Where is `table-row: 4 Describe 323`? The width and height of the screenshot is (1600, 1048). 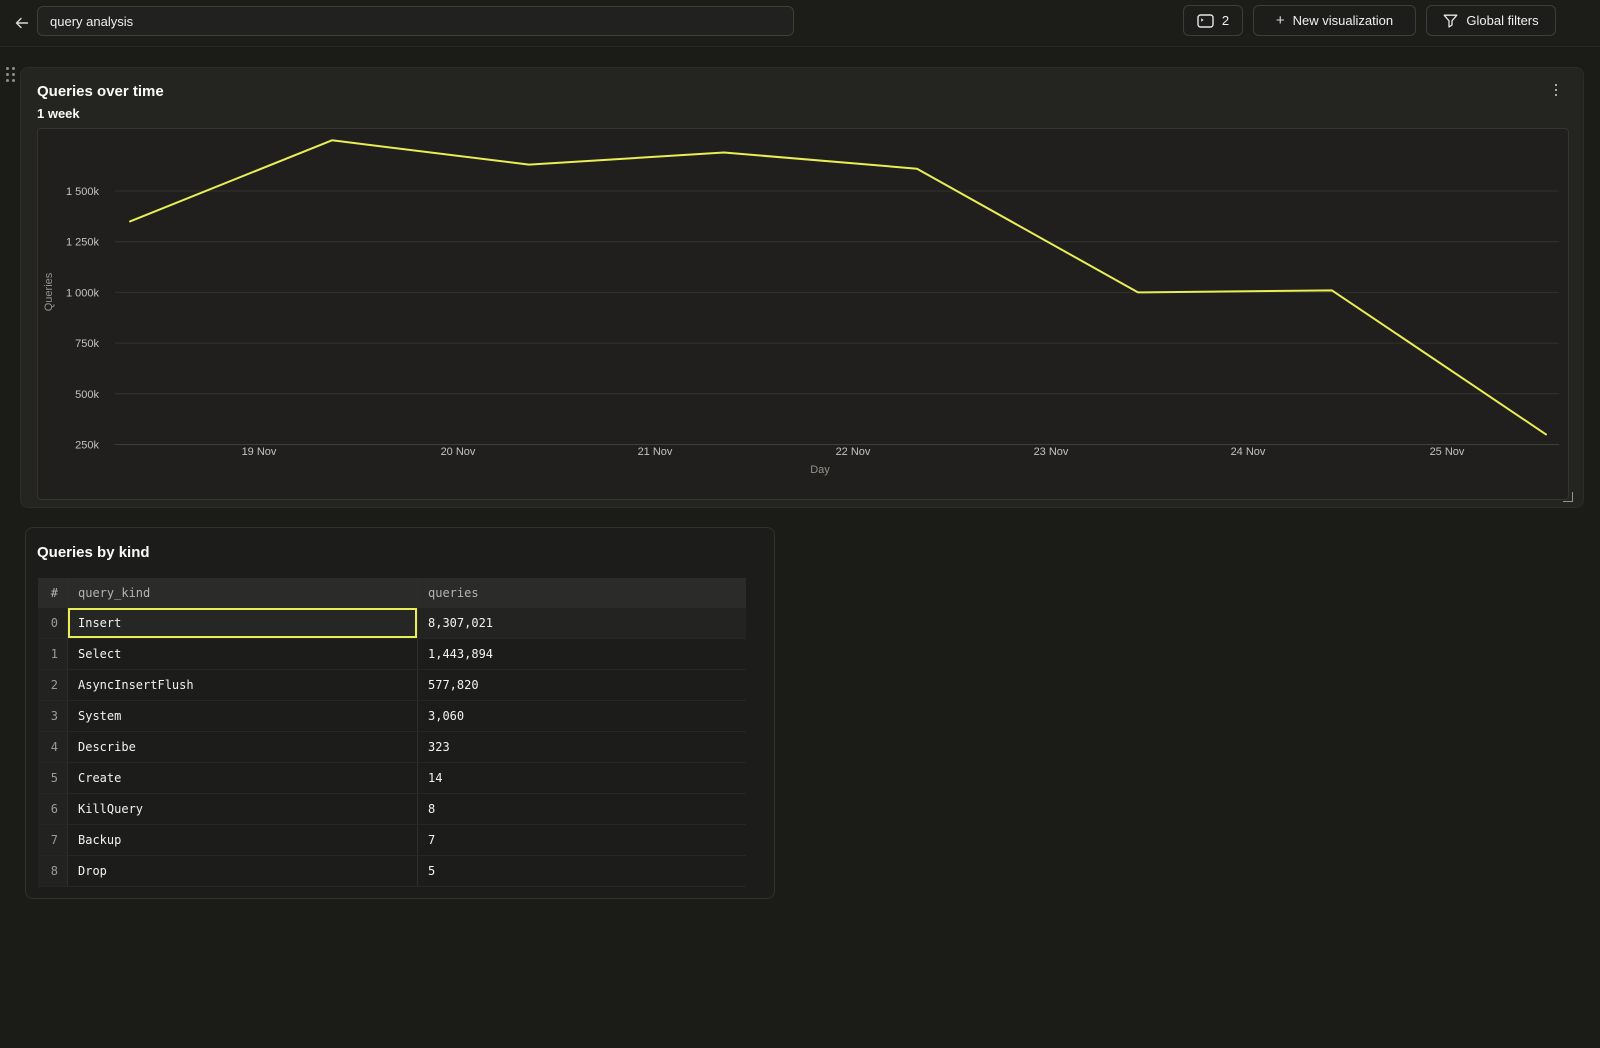
table-row: 4 Describe 323 is located at coordinates (392, 747).